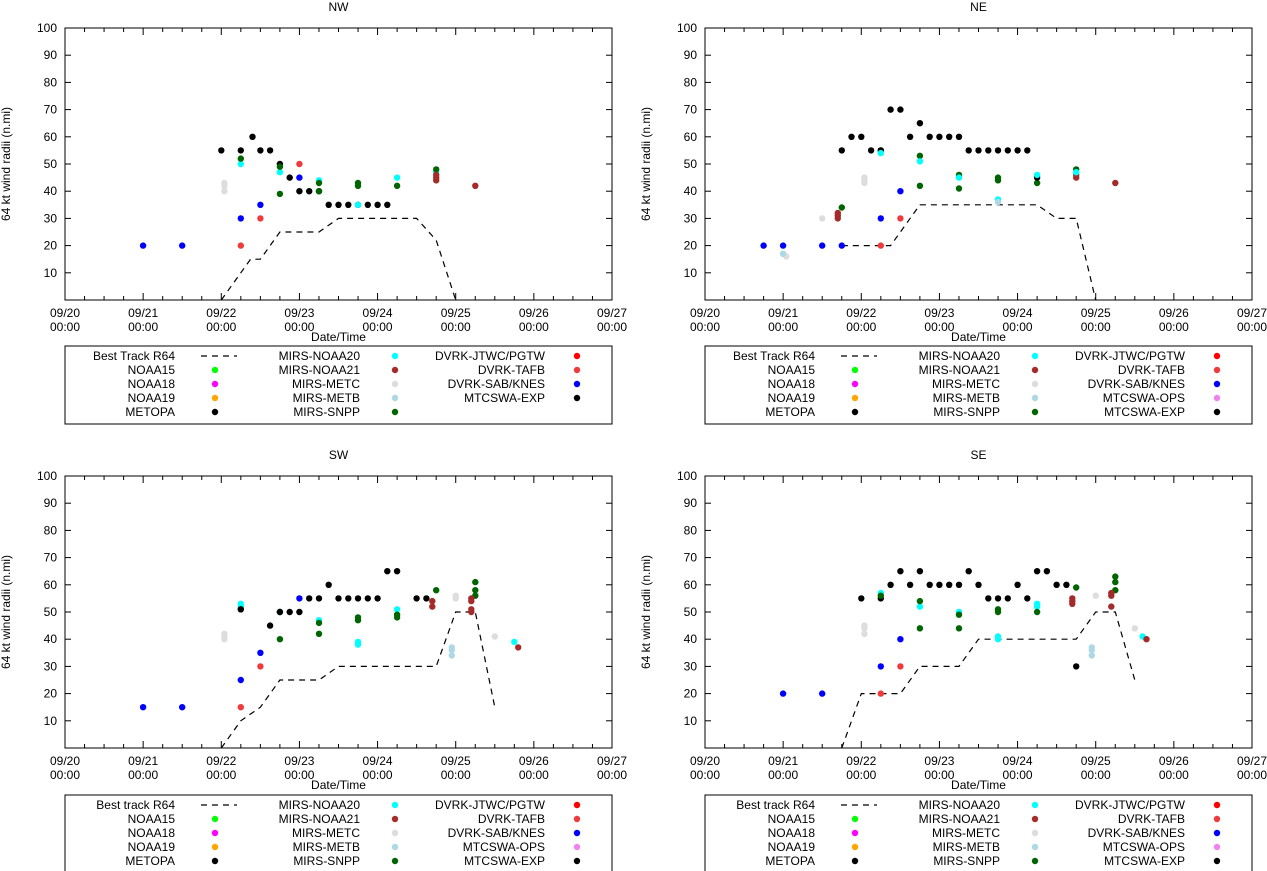 This screenshot has width=1267, height=871. What do you see at coordinates (456, 761) in the screenshot?
I see `x-tick-label-date: 09/25` at bounding box center [456, 761].